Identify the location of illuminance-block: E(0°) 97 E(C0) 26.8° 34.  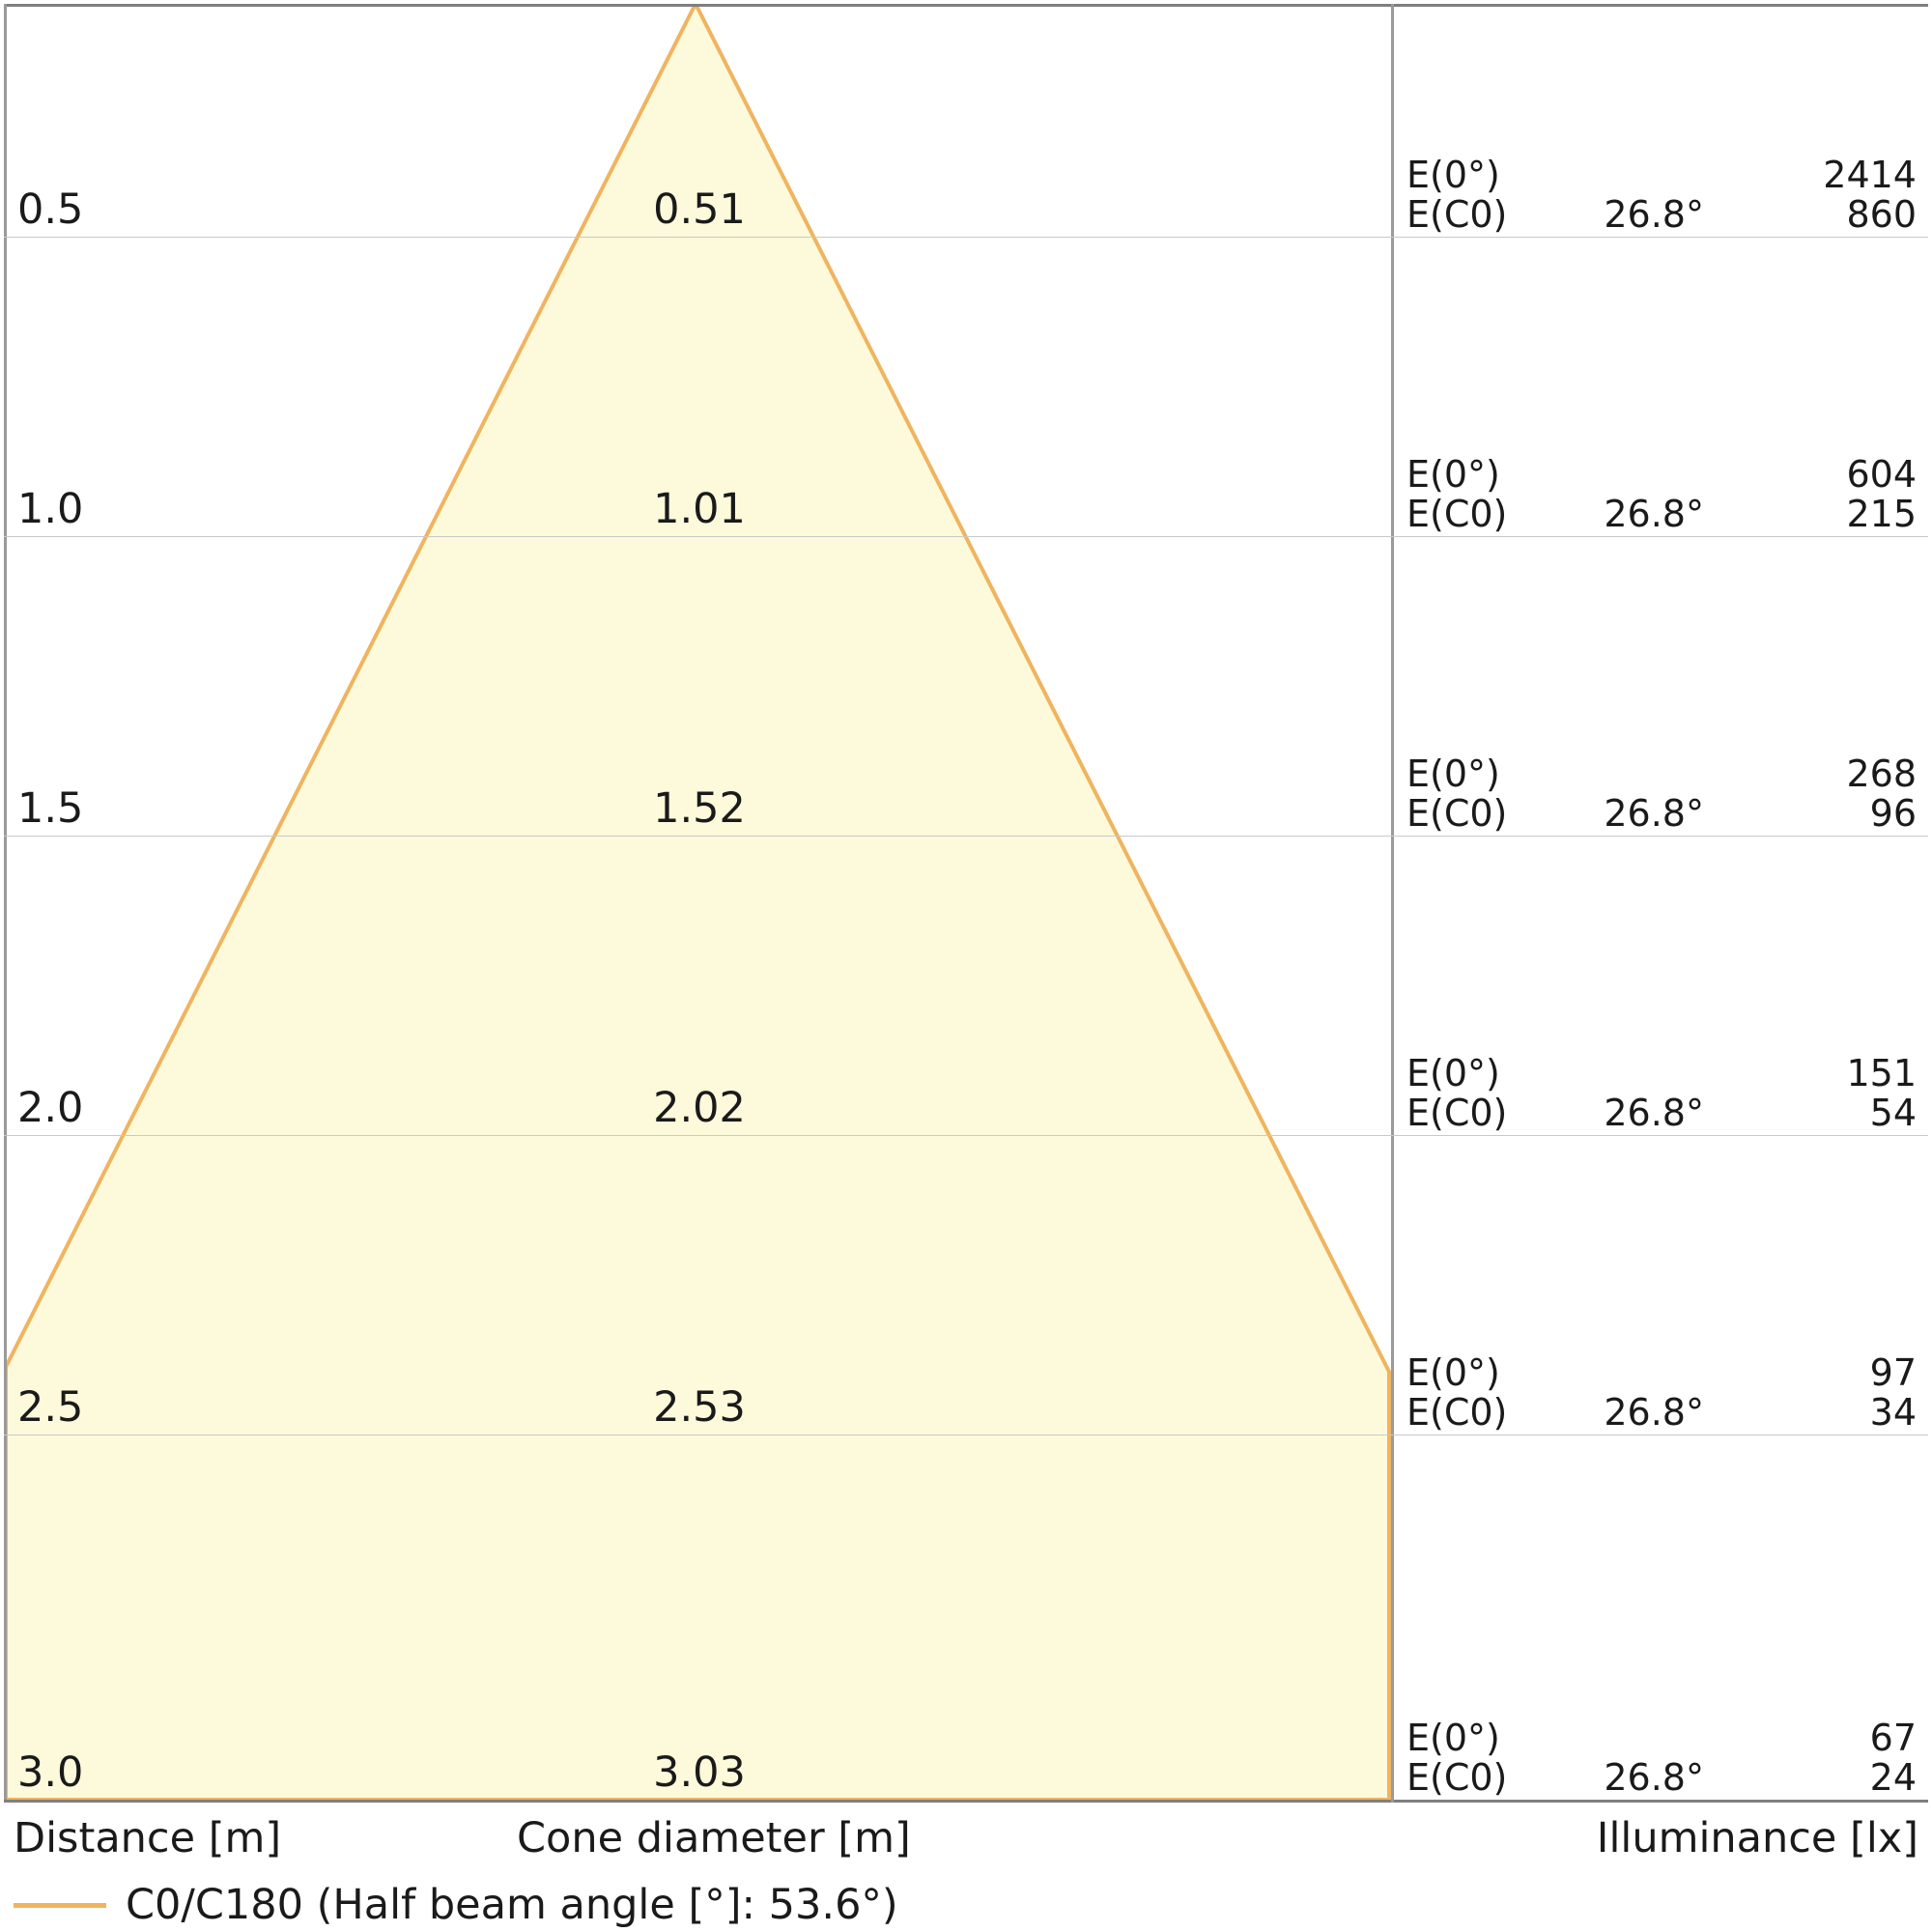
(1661, 1392).